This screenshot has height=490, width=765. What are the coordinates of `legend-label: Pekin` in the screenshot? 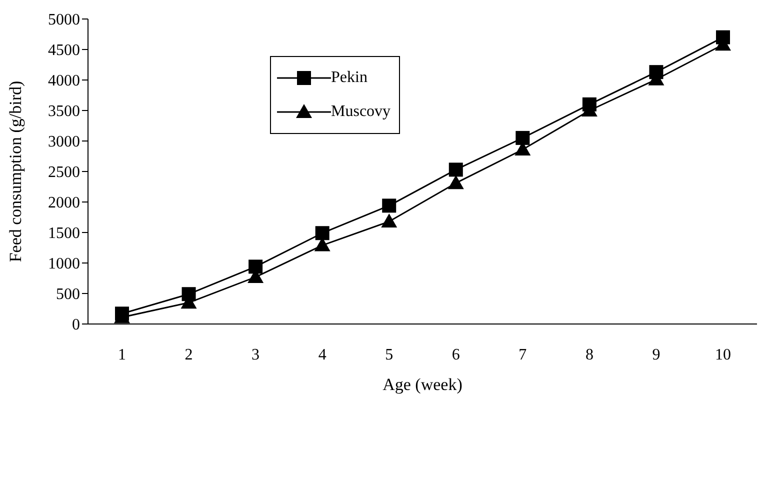 It's located at (349, 78).